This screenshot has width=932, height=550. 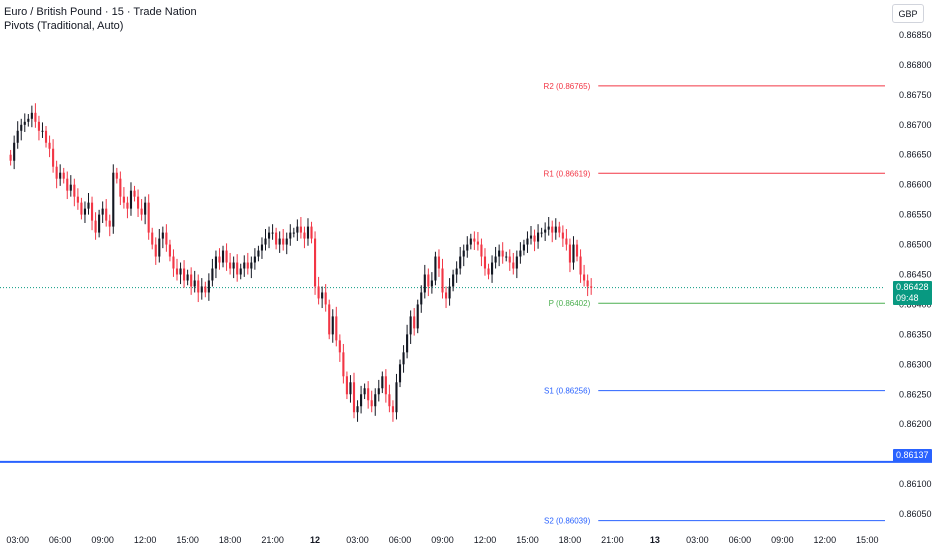 I want to click on symbol-title: Euro / British Pound · 15 · Trade Nation, so click(x=100, y=12).